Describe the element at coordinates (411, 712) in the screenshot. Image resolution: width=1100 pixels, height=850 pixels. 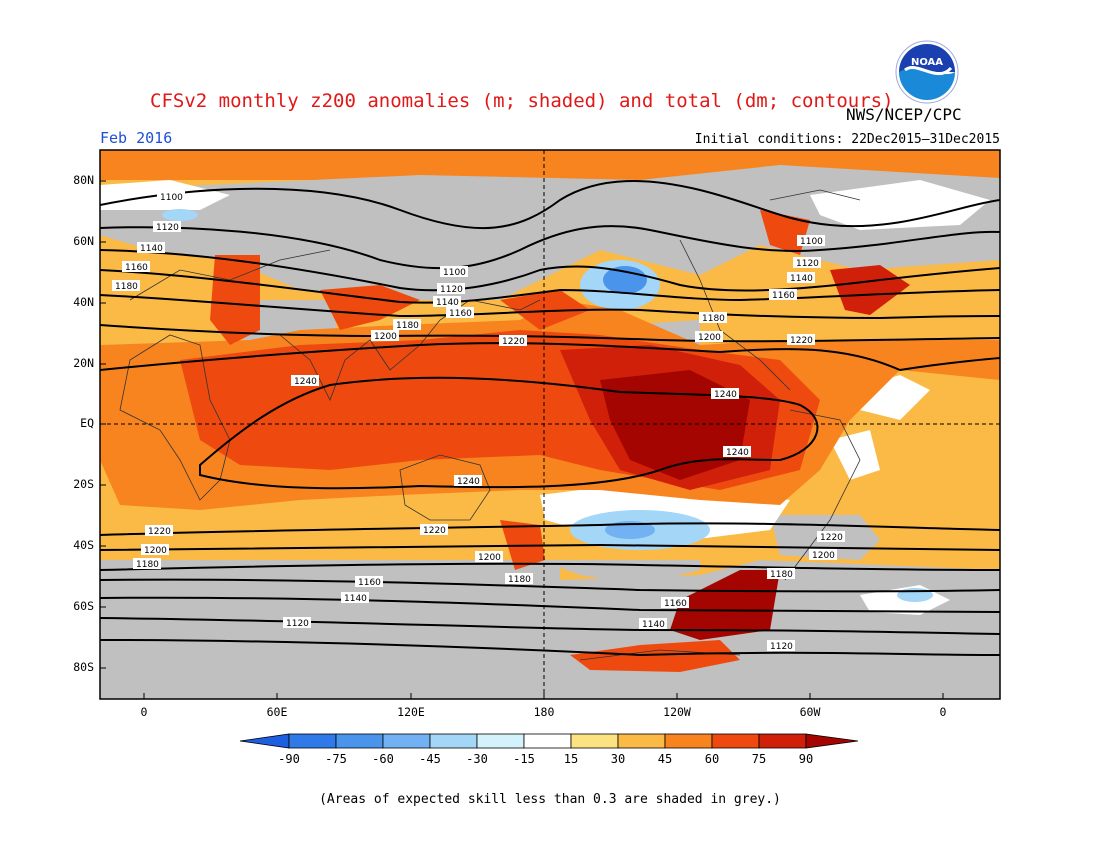
I see `lon-label: 120E` at that location.